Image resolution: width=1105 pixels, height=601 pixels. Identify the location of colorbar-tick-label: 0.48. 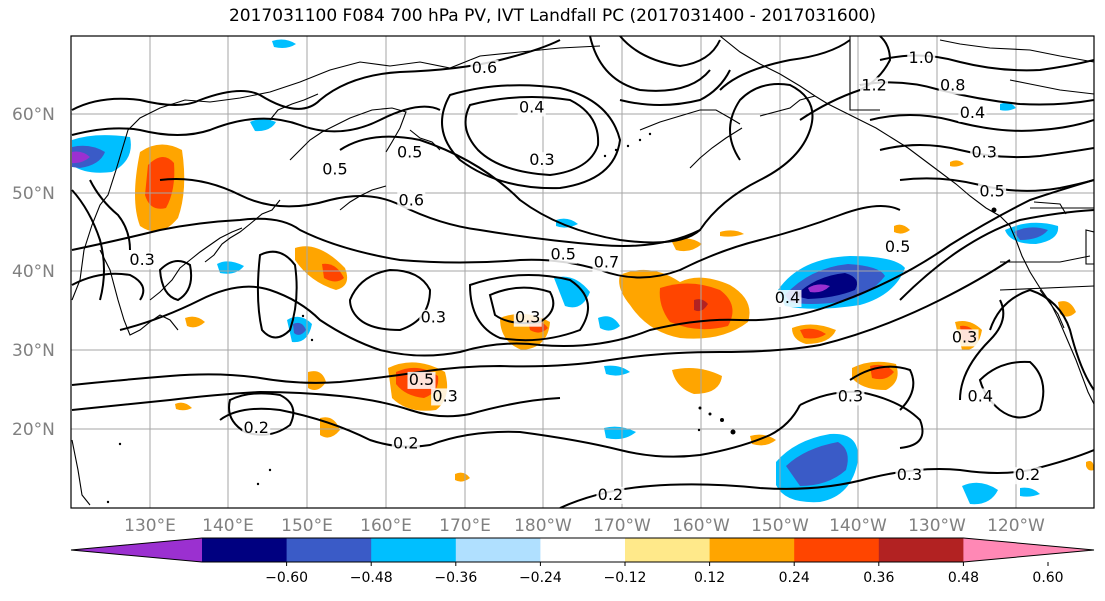
(963, 578).